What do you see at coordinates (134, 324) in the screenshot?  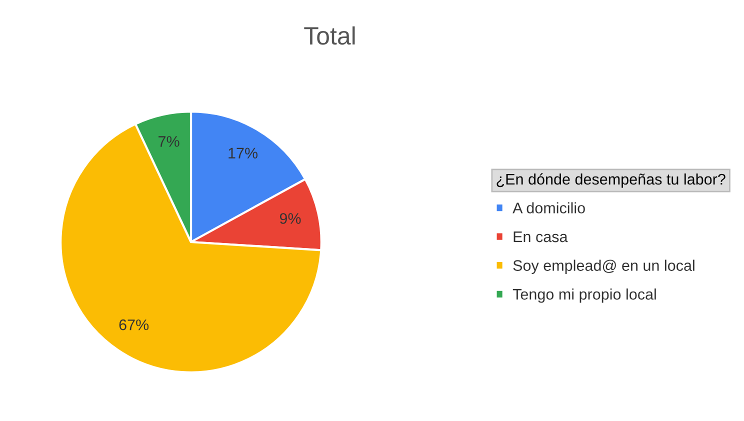 I see `data-label: 67%` at bounding box center [134, 324].